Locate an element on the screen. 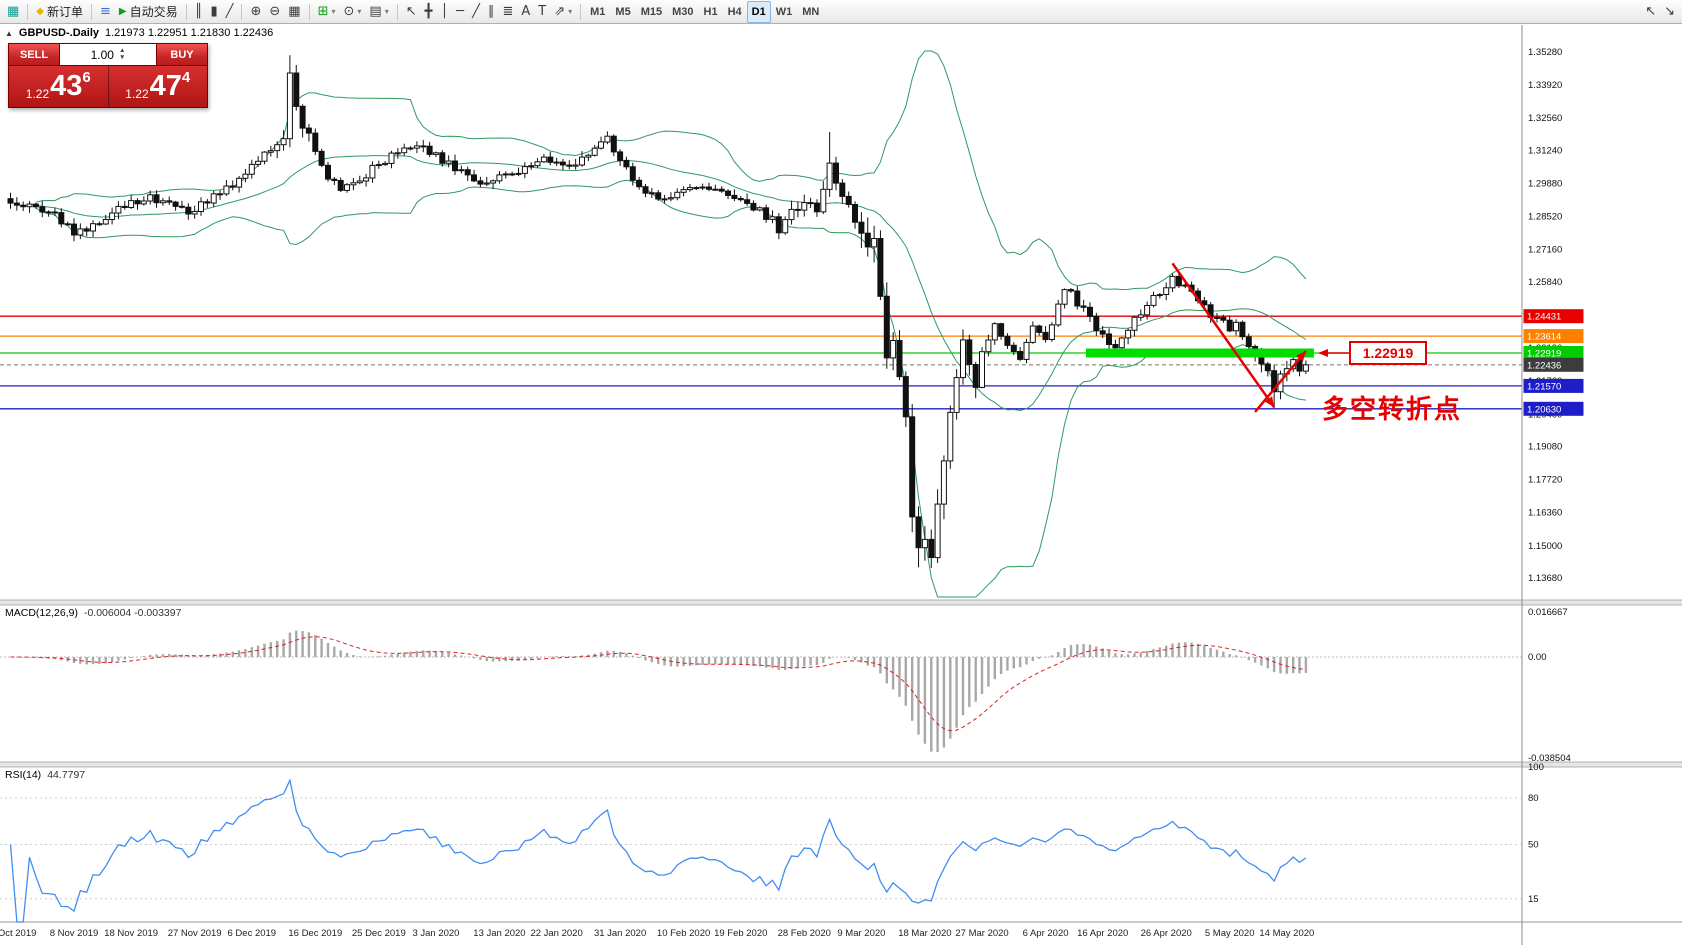 The image size is (1682, 945). svg-text: 14 May 2020 is located at coordinates (1286, 933).